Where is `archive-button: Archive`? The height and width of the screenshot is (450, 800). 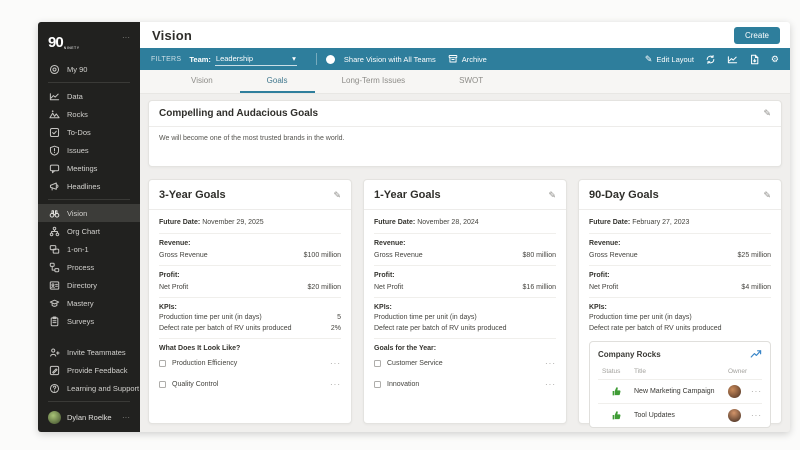 archive-button: Archive is located at coordinates (467, 59).